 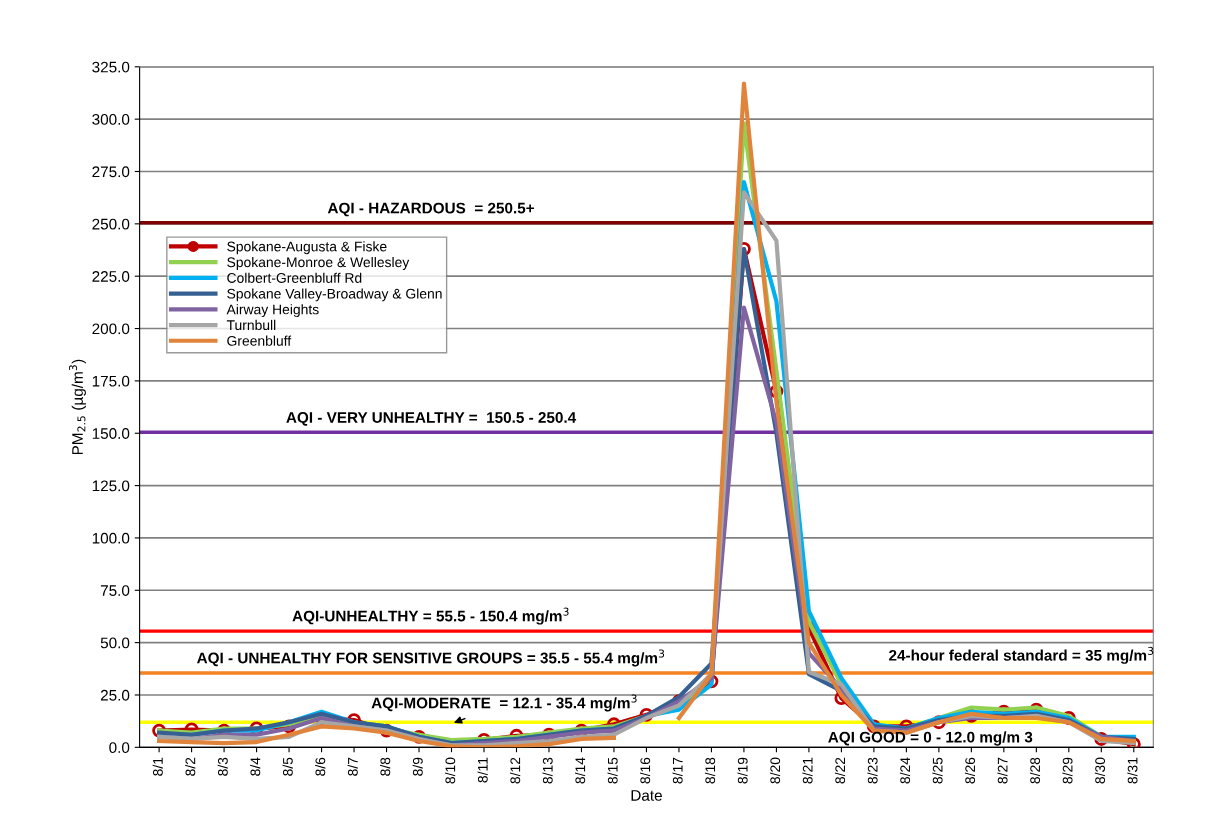 I want to click on x-tick-label: 8/29, so click(x=1067, y=770).